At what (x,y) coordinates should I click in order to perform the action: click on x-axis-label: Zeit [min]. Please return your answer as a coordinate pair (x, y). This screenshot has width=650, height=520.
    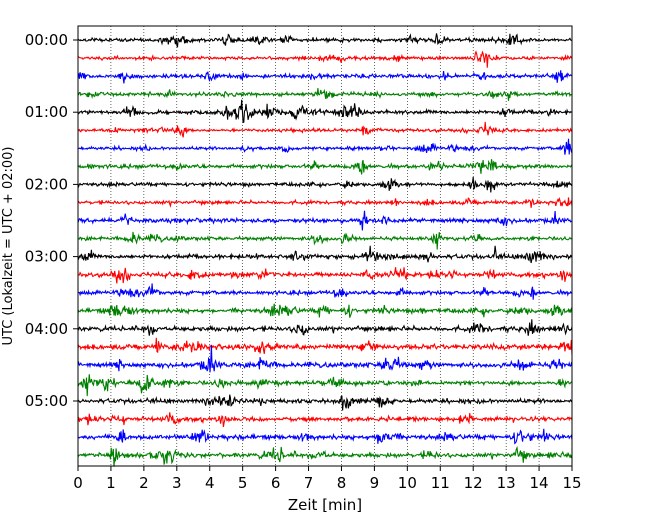
    Looking at the image, I should click on (325, 505).